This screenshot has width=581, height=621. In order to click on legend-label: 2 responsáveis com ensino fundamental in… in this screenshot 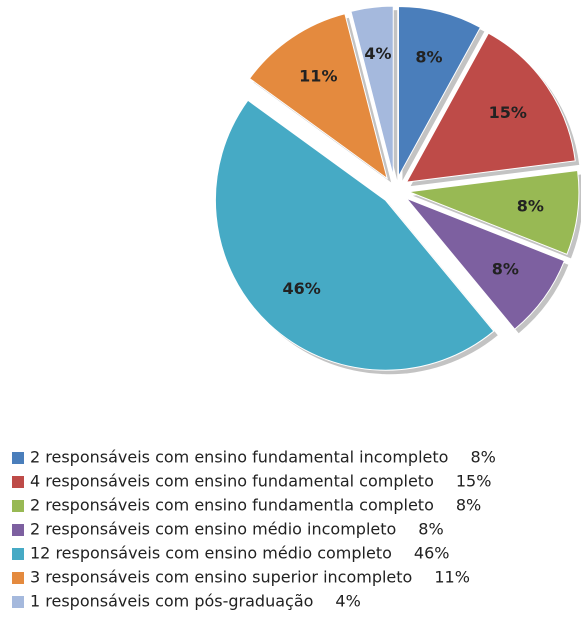, I will do `click(239, 457)`.